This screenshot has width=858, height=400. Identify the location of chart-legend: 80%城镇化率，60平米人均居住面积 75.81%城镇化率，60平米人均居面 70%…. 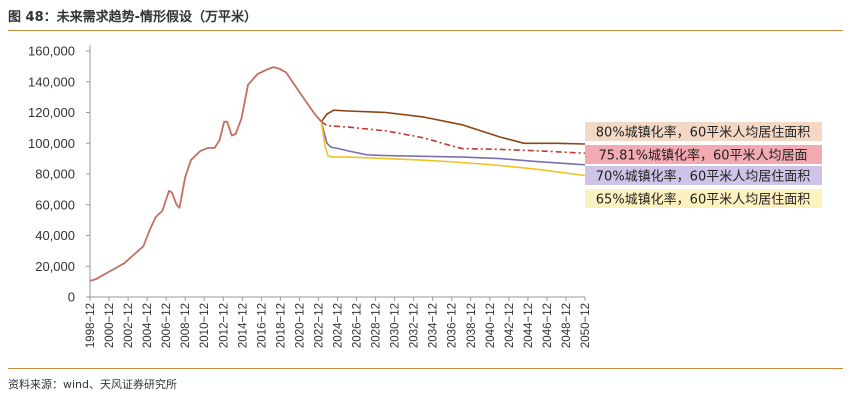
(703, 165).